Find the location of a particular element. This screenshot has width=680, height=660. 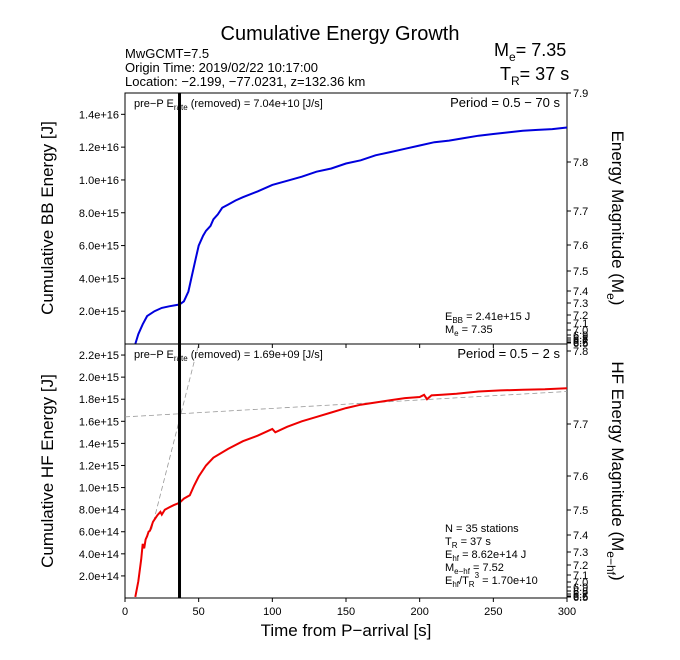

hf-y-tick-label: 8.0e+14 is located at coordinates (99, 511).